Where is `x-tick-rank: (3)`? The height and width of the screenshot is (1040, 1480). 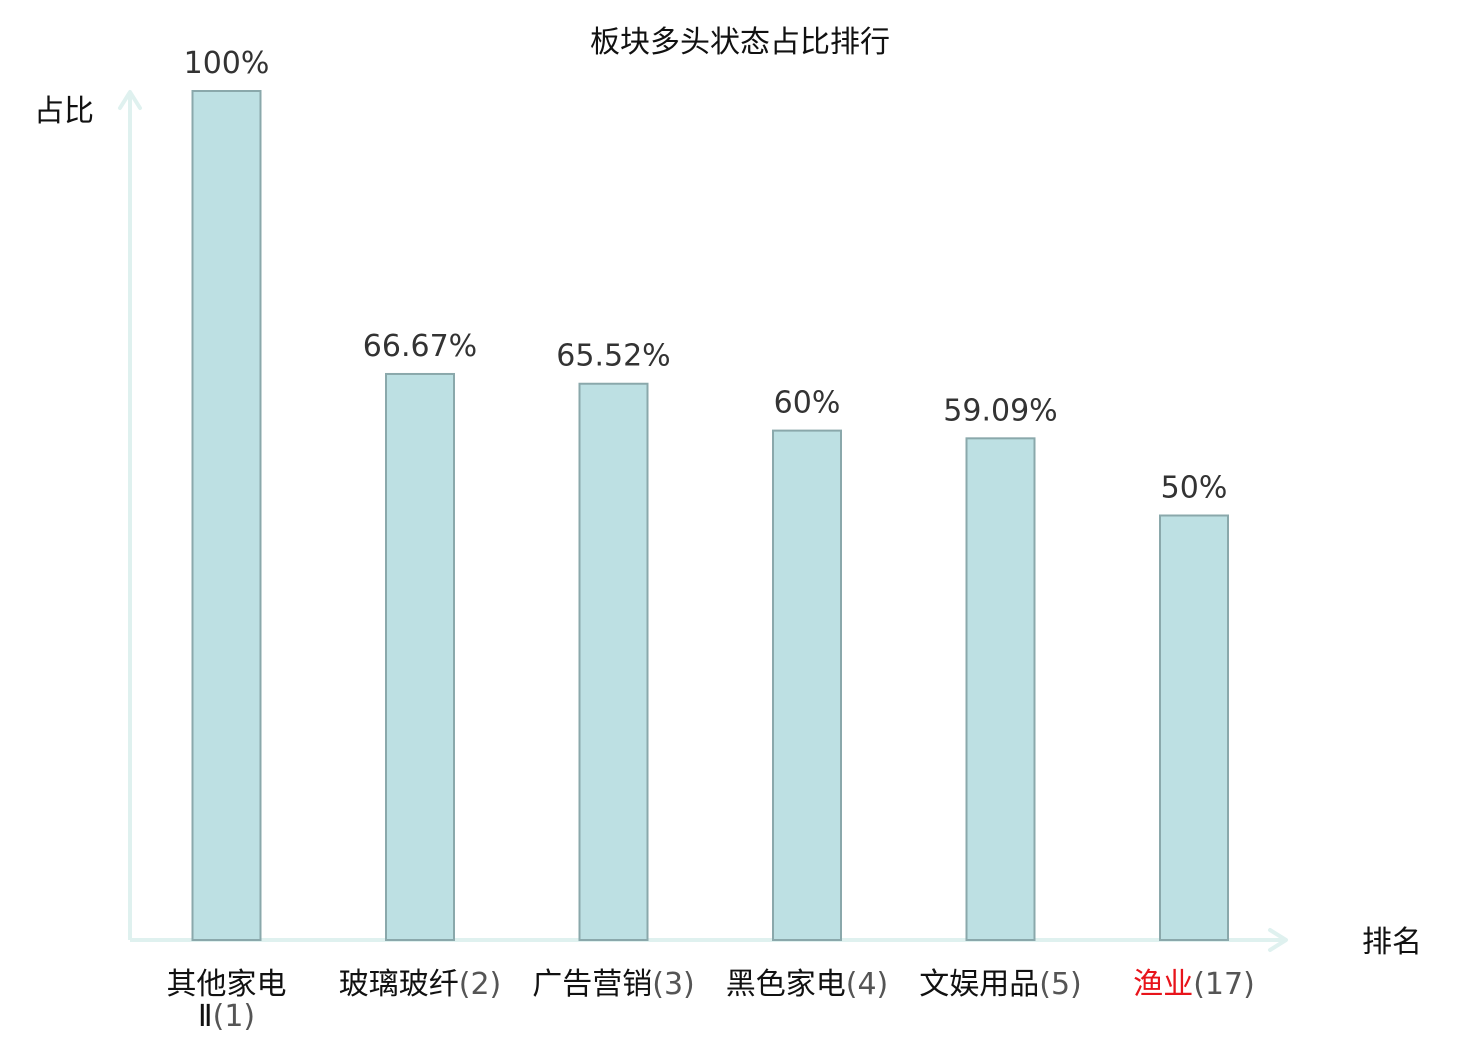
x-tick-rank: (3) is located at coordinates (673, 984).